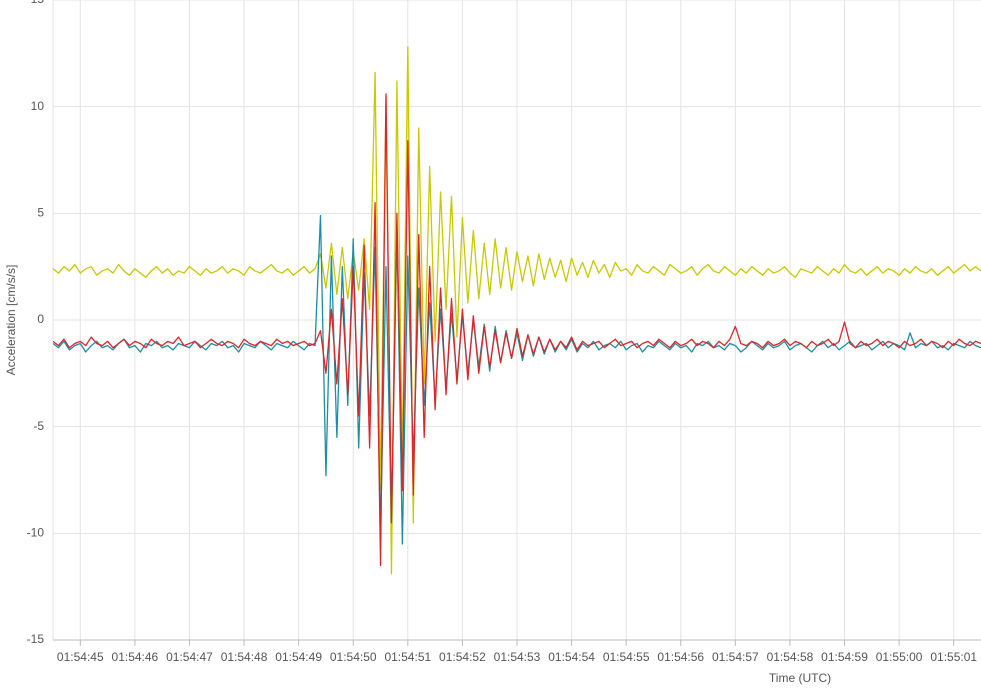 The height and width of the screenshot is (693, 981). What do you see at coordinates (407, 657) in the screenshot?
I see `x-tick-label: 01:54:51` at bounding box center [407, 657].